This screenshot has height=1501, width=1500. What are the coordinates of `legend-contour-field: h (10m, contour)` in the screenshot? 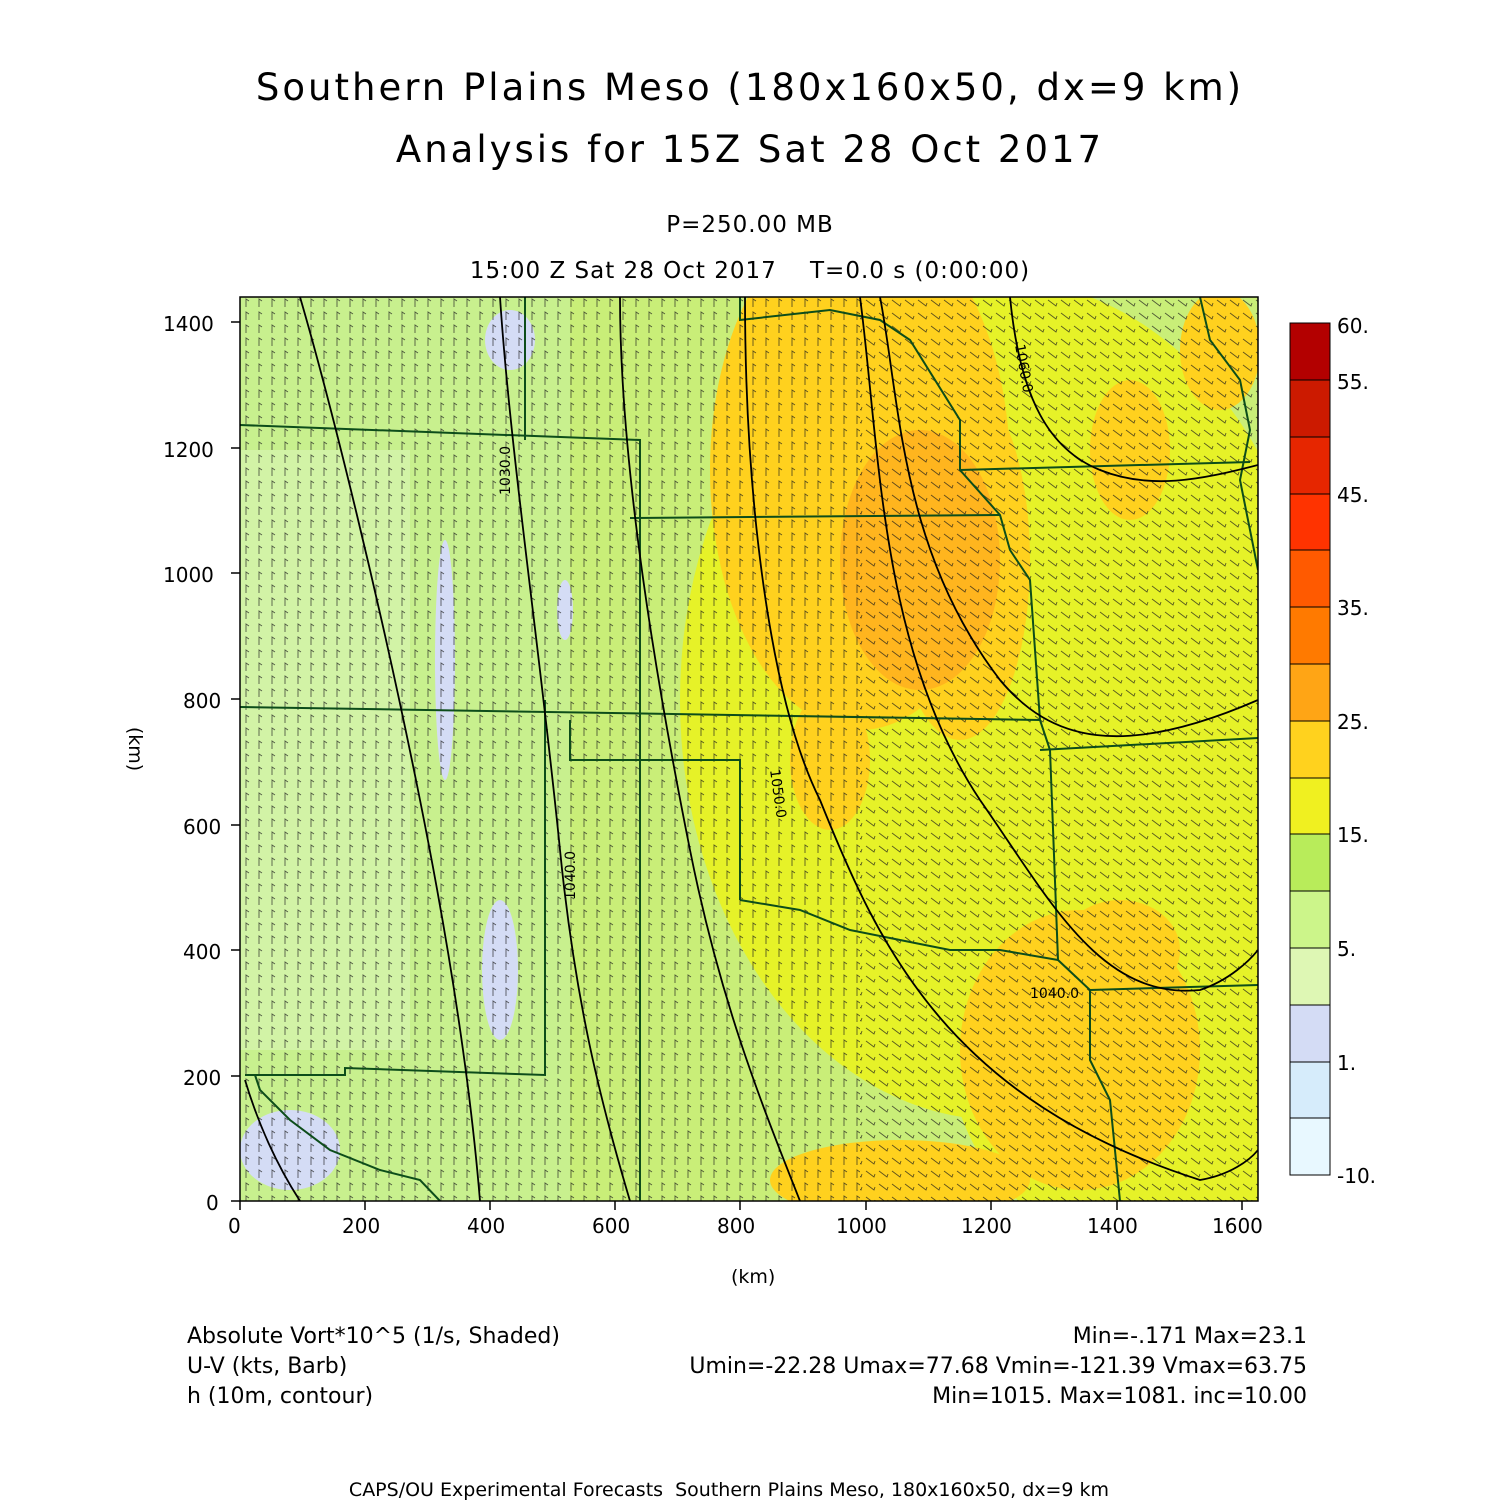 It's located at (280, 1396).